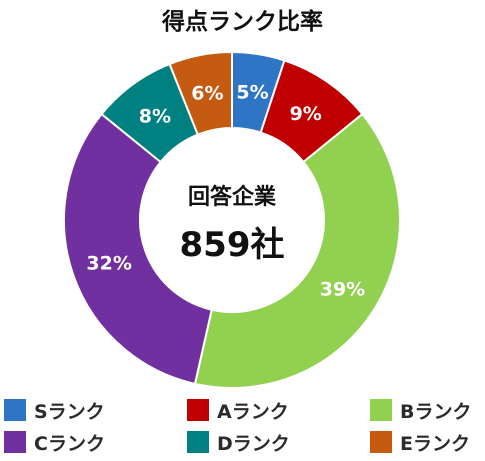 Image resolution: width=485 pixels, height=461 pixels. Describe the element at coordinates (232, 197) in the screenshot. I see `center-label: 回答企業` at that location.